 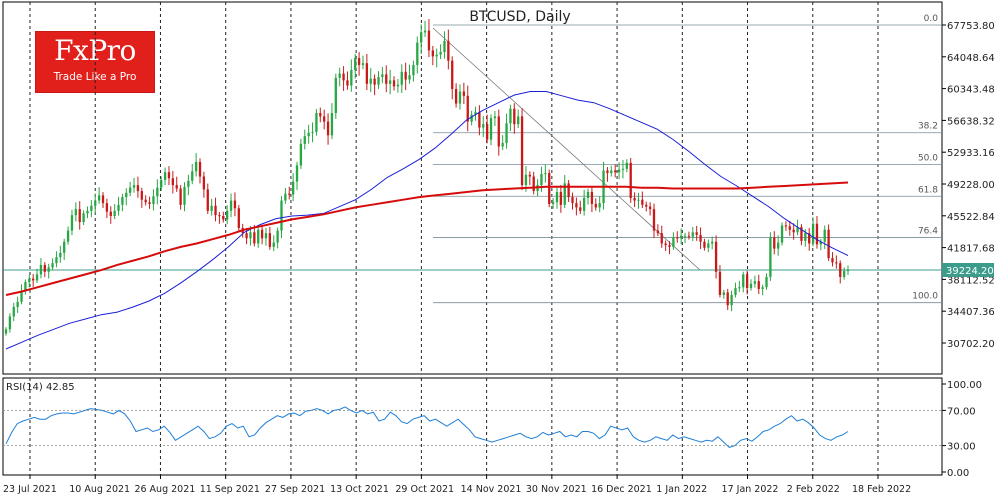 What do you see at coordinates (681, 489) in the screenshot?
I see `x-tick-label: 1 Jan 2022` at bounding box center [681, 489].